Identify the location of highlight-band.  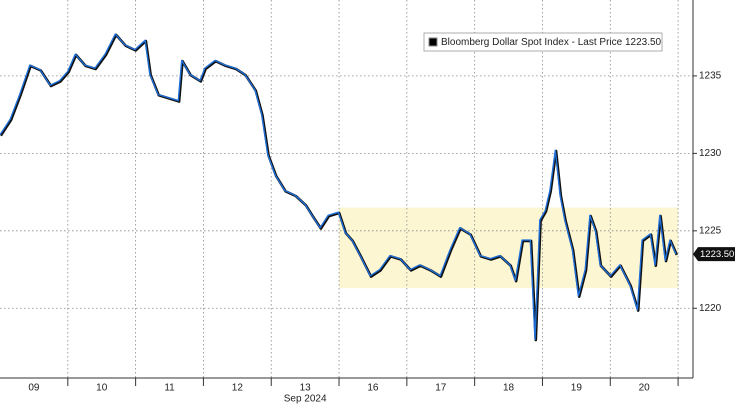
(509, 248).